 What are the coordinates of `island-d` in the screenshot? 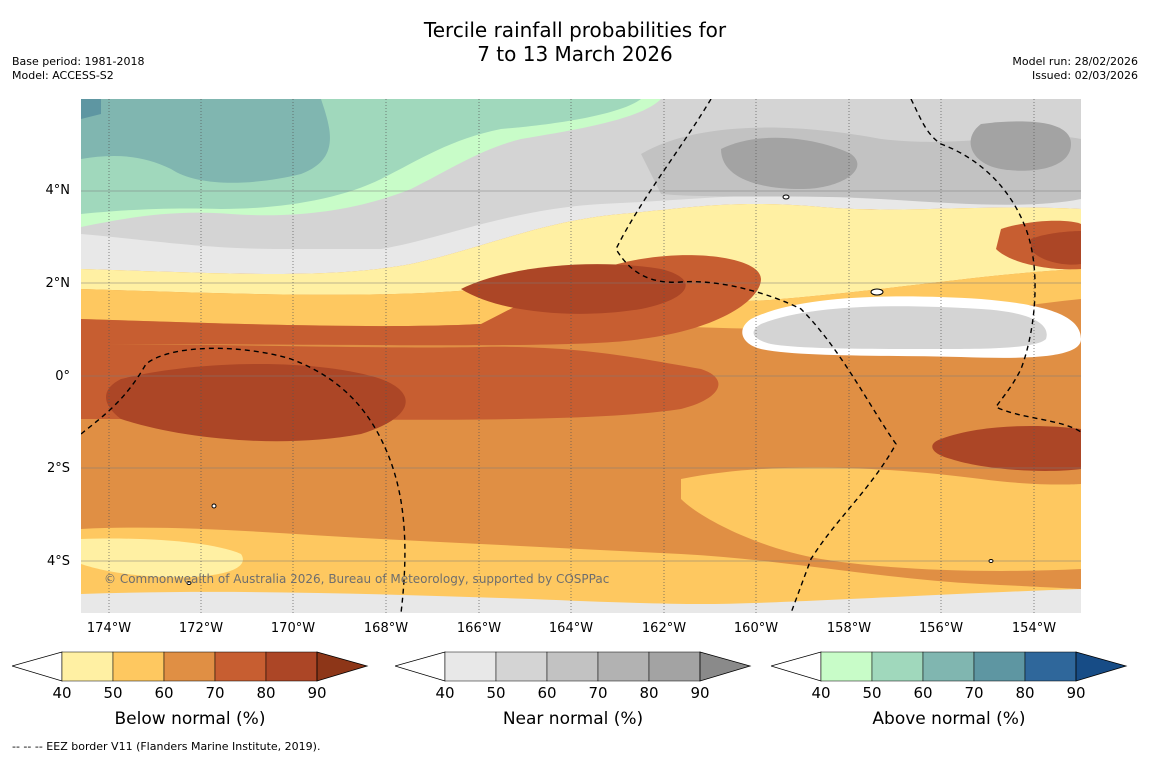 It's located at (189, 583).